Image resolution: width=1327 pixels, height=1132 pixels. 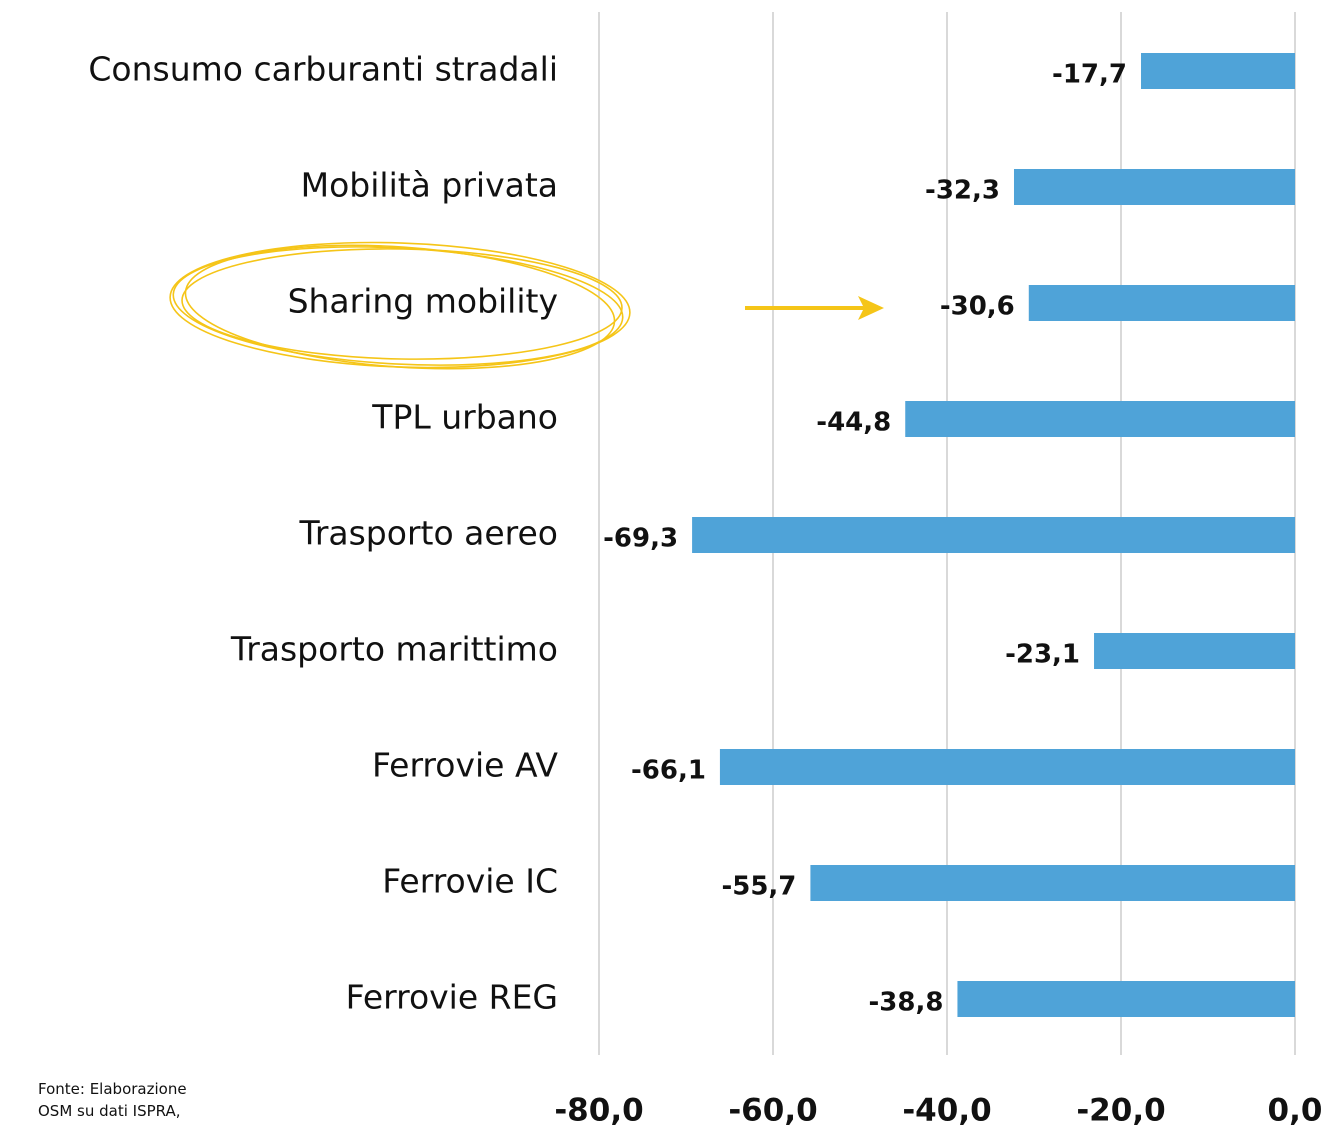 I want to click on category-label: Sharing mobility, so click(x=423, y=301).